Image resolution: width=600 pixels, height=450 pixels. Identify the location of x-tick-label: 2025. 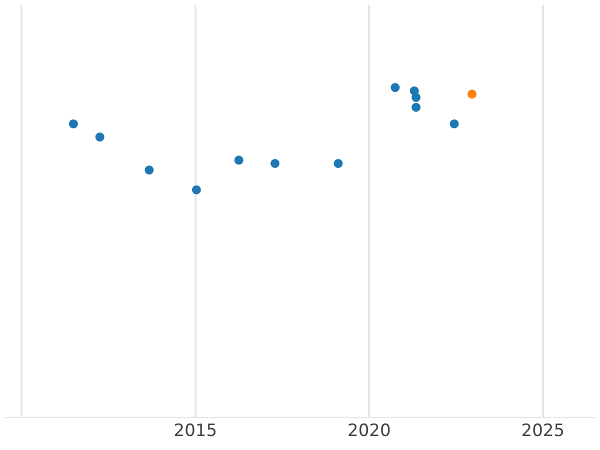
(543, 431).